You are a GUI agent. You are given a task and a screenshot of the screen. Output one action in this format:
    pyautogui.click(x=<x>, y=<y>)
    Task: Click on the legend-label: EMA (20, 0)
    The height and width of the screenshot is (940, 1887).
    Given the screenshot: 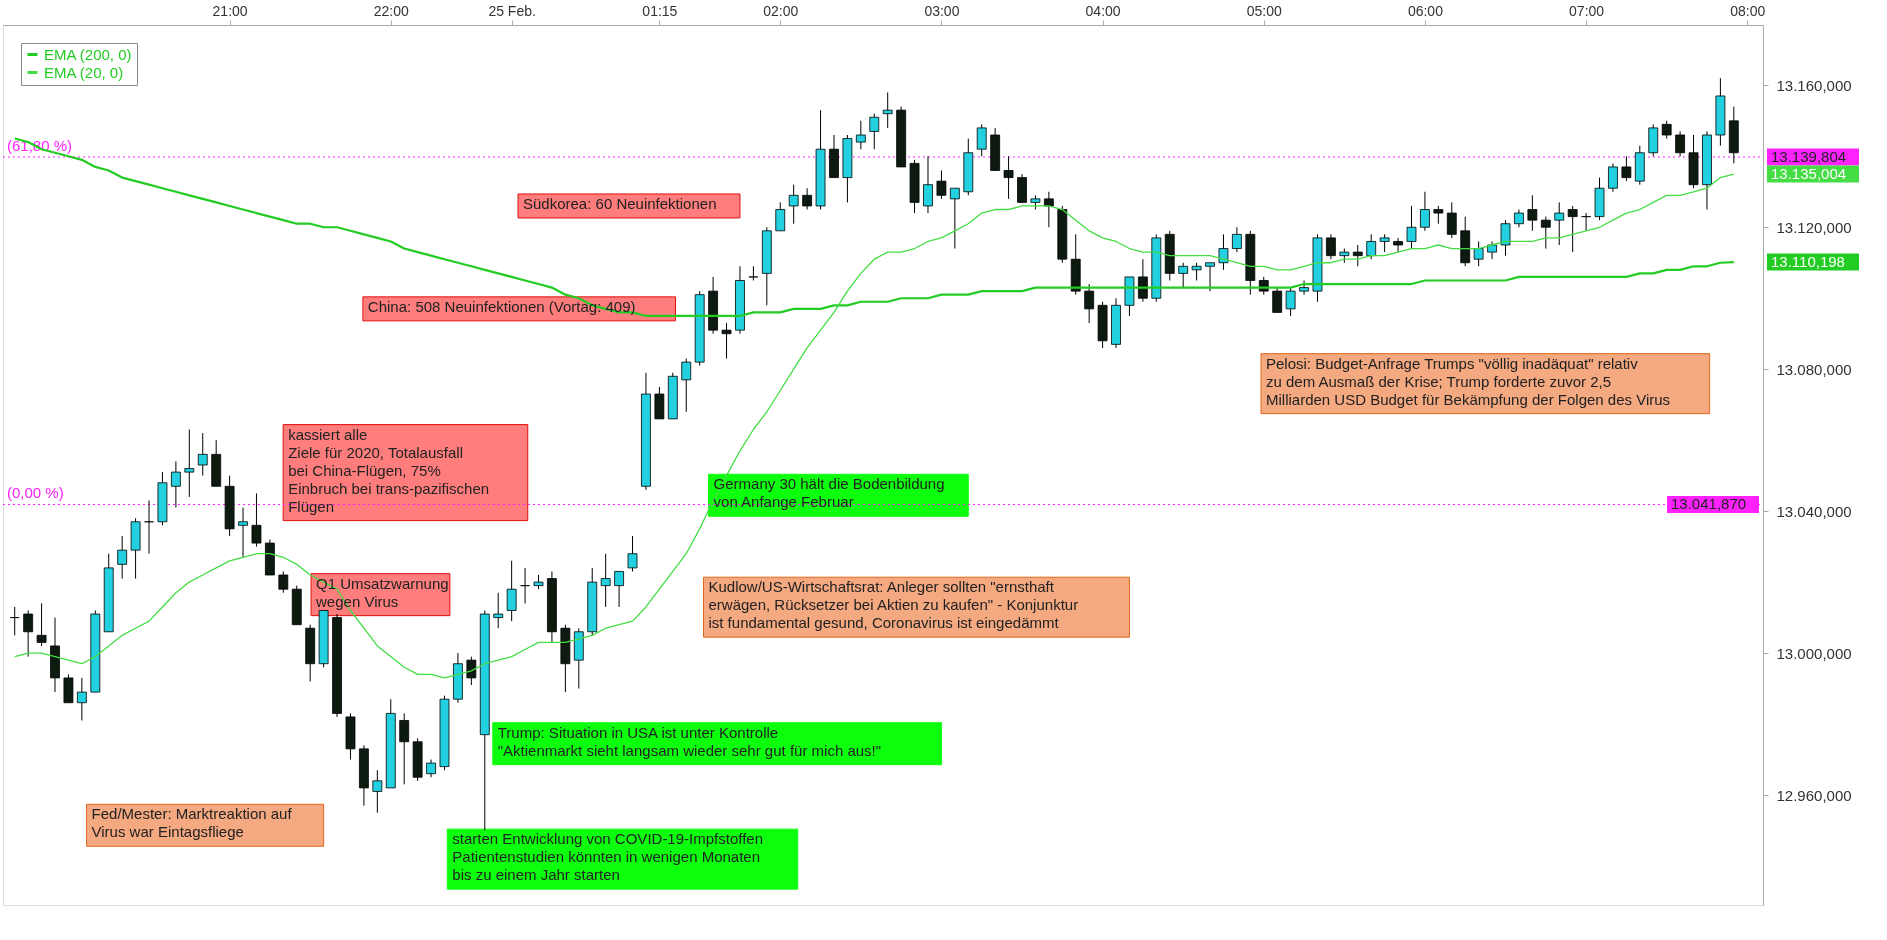 What is the action you would take?
    pyautogui.click(x=84, y=72)
    